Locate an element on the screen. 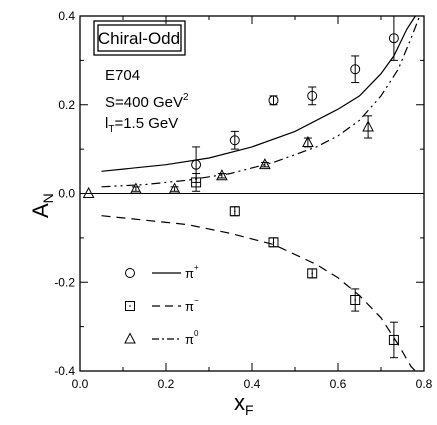 This screenshot has height=425, width=437. y-tick-label: -0.2 is located at coordinates (64, 282).